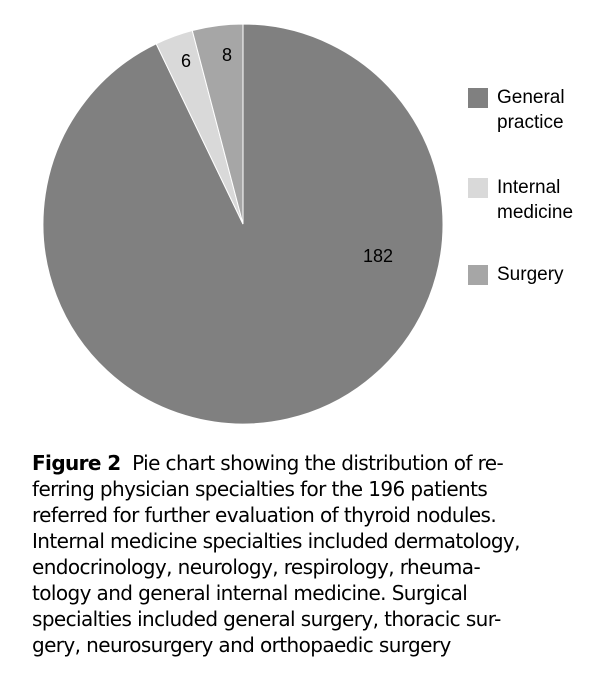  Describe the element at coordinates (531, 110) in the screenshot. I see `legend-label: General practice` at that location.